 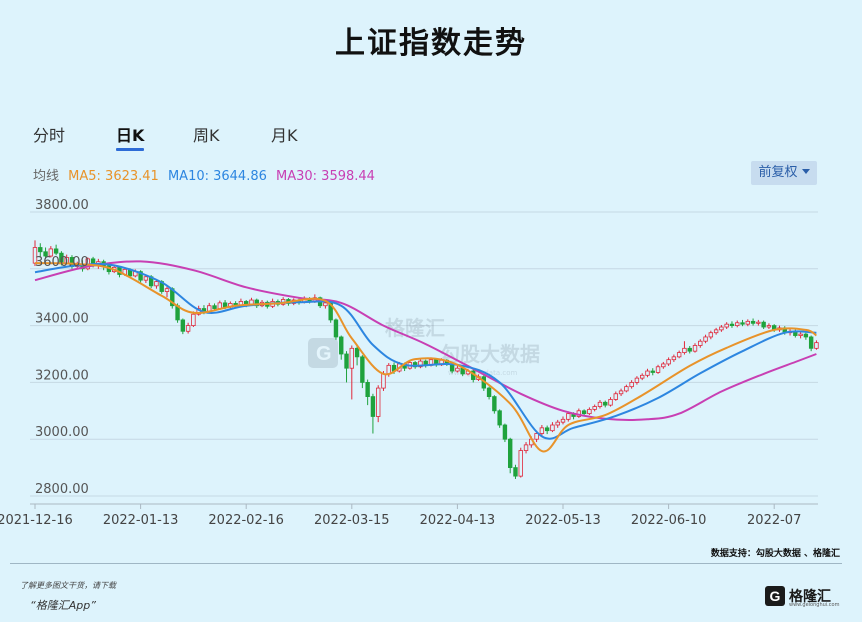 What do you see at coordinates (284, 135) in the screenshot?
I see `tab-monthly-k: 月K` at bounding box center [284, 135].